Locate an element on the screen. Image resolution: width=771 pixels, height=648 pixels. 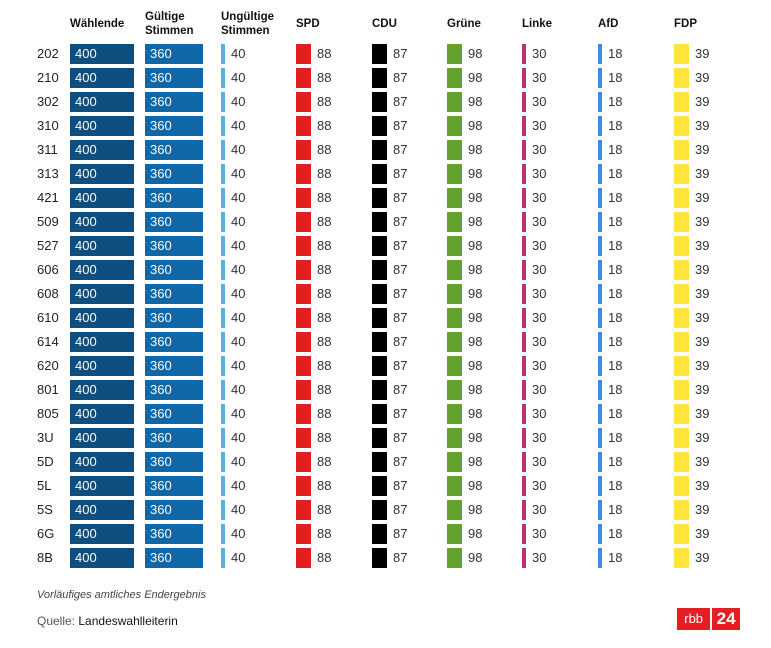
source-label: Quelle: is located at coordinates (56, 621).